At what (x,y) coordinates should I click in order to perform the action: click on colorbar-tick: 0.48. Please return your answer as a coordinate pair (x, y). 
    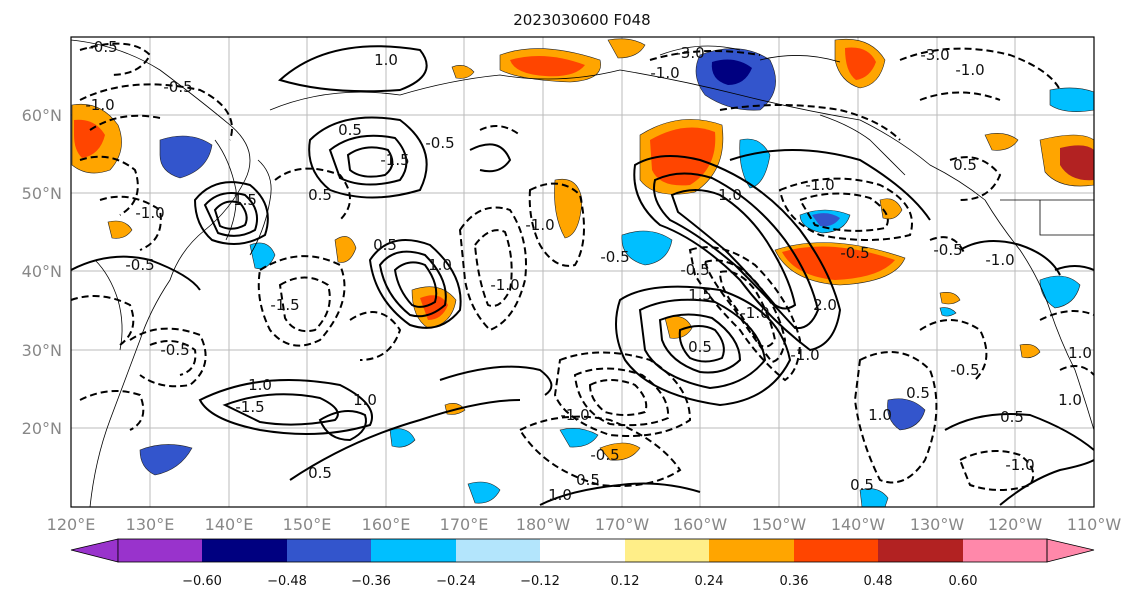
    Looking at the image, I should click on (878, 581).